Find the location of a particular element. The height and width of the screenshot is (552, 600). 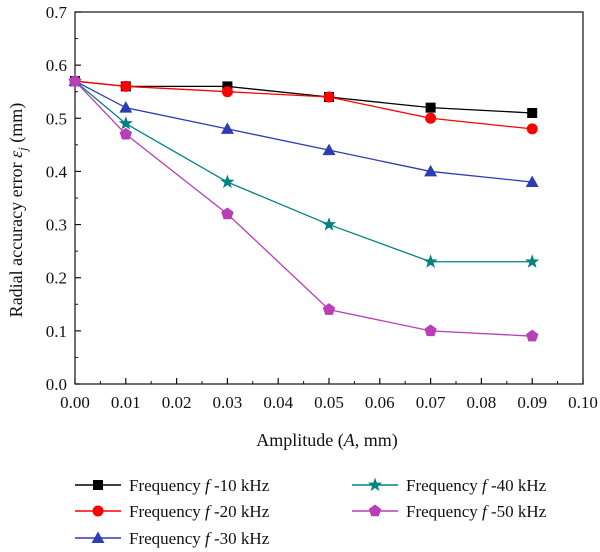

legend-item: Frequency f -50 kHz is located at coordinates (449, 511).